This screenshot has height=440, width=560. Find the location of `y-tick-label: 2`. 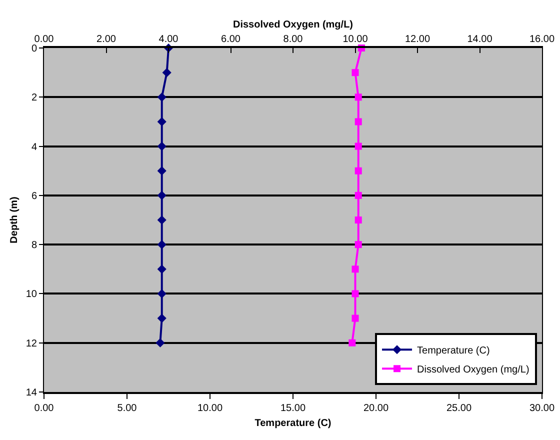

y-tick-label: 2 is located at coordinates (34, 98).